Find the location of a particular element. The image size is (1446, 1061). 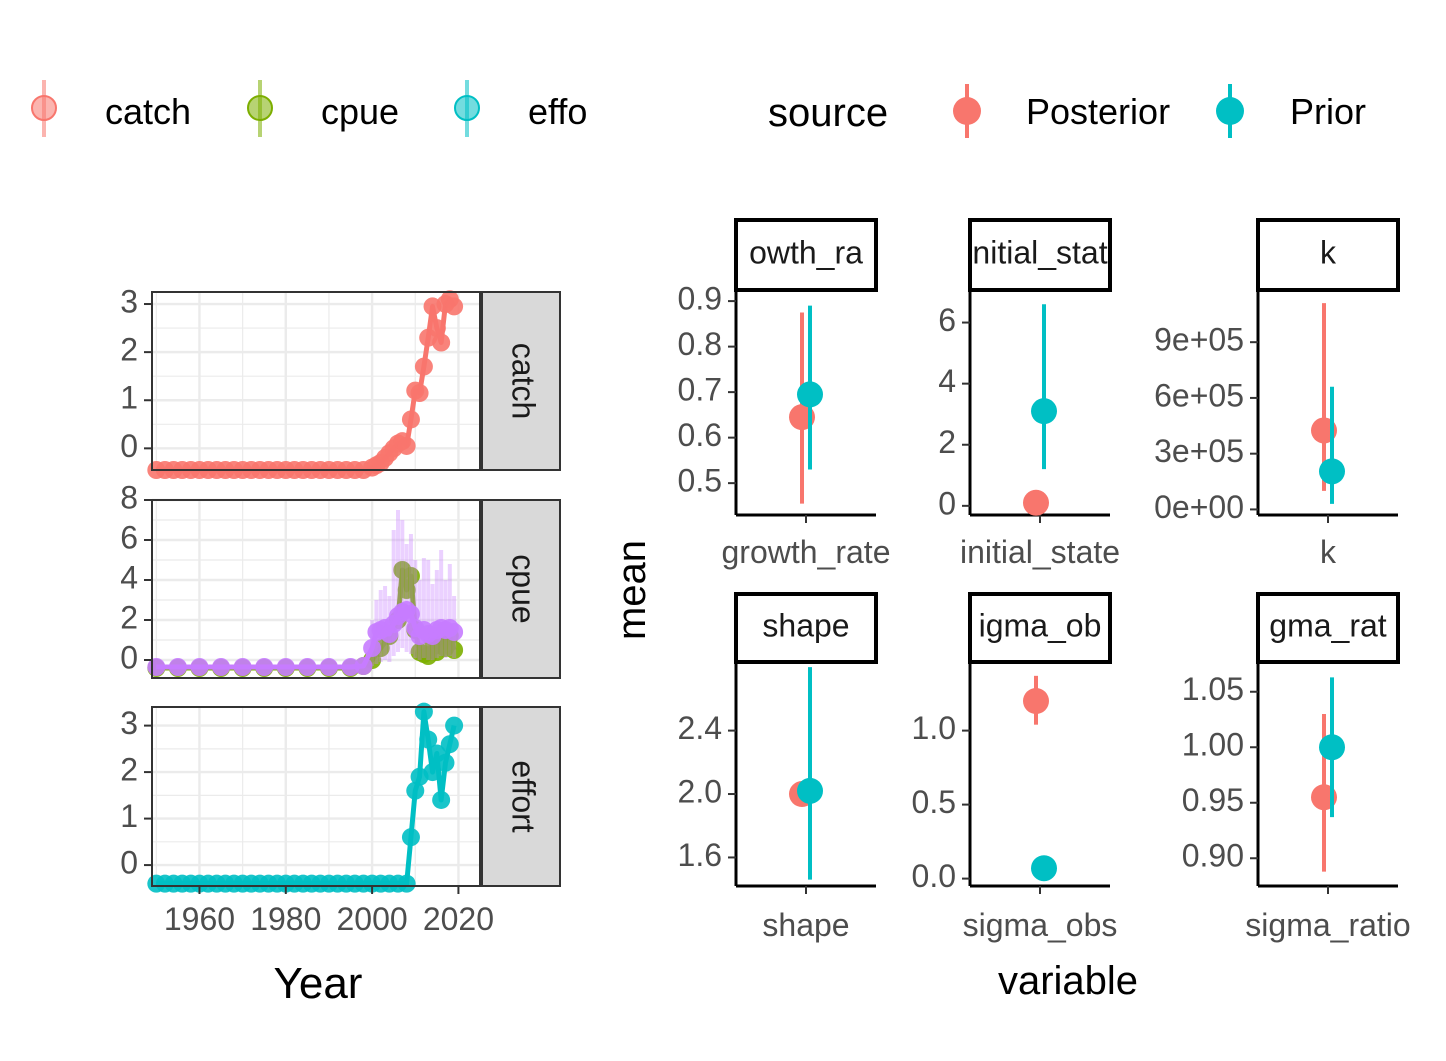

param-facet-growth_rate: owth_ra 0.5 0.6 0.7 0.8 0.9 growth_rate is located at coordinates (784, 394).